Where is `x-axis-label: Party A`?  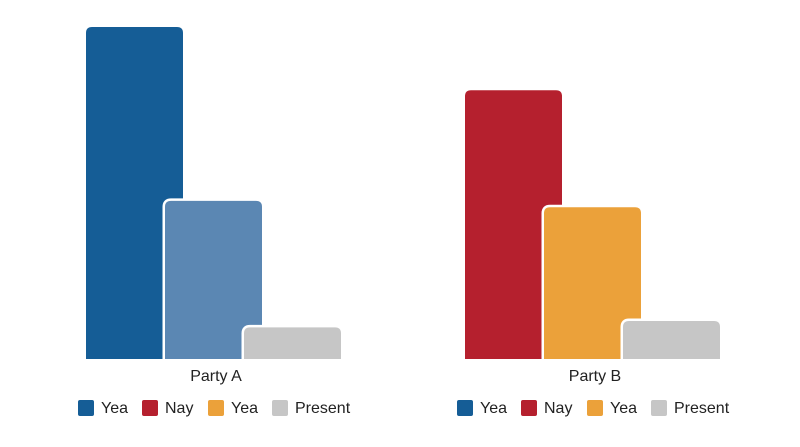 x-axis-label: Party A is located at coordinates (216, 376).